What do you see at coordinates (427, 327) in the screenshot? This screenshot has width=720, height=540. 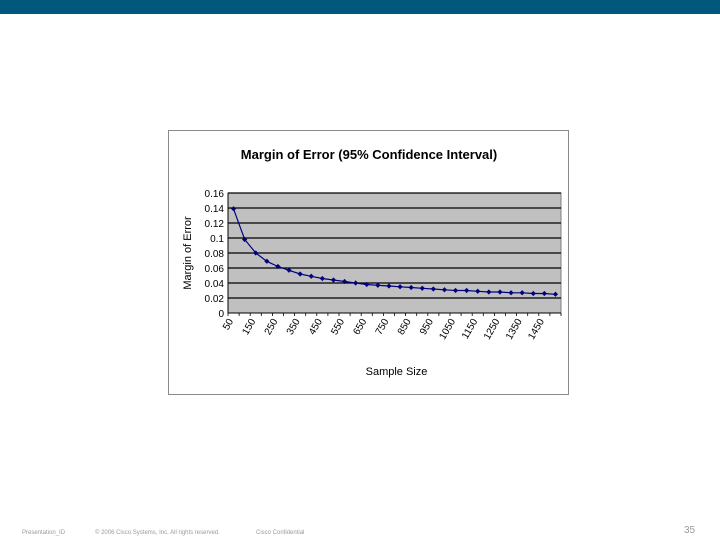 I see `x-tick-label: 950` at bounding box center [427, 327].